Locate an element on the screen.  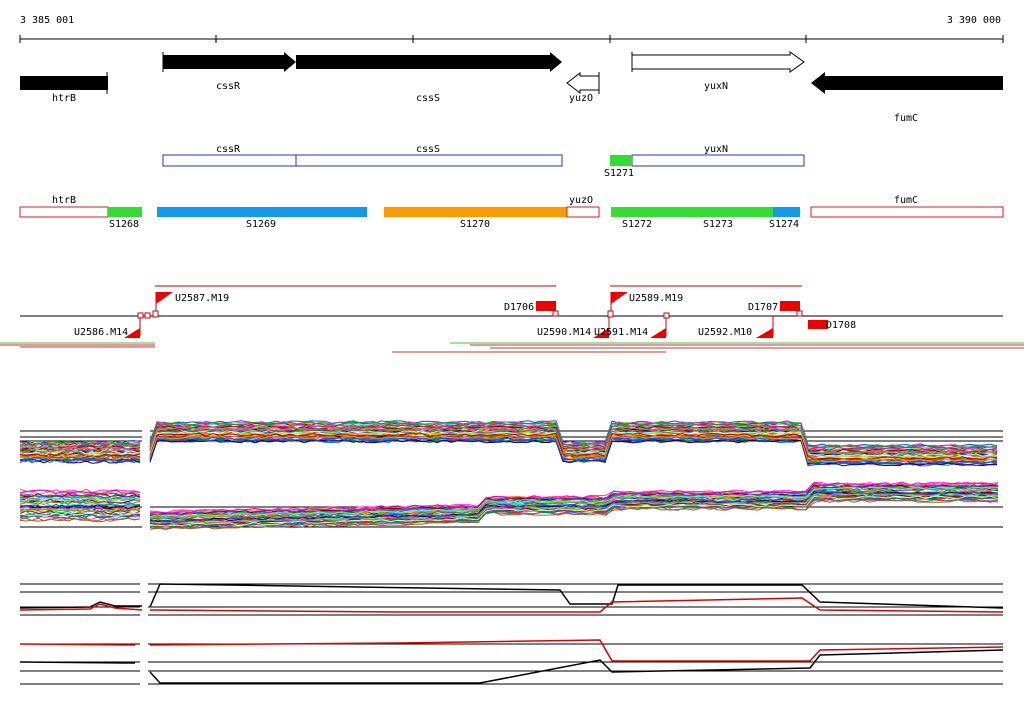
site-U2592-M10-label: U2592.M10 is located at coordinates (725, 332).